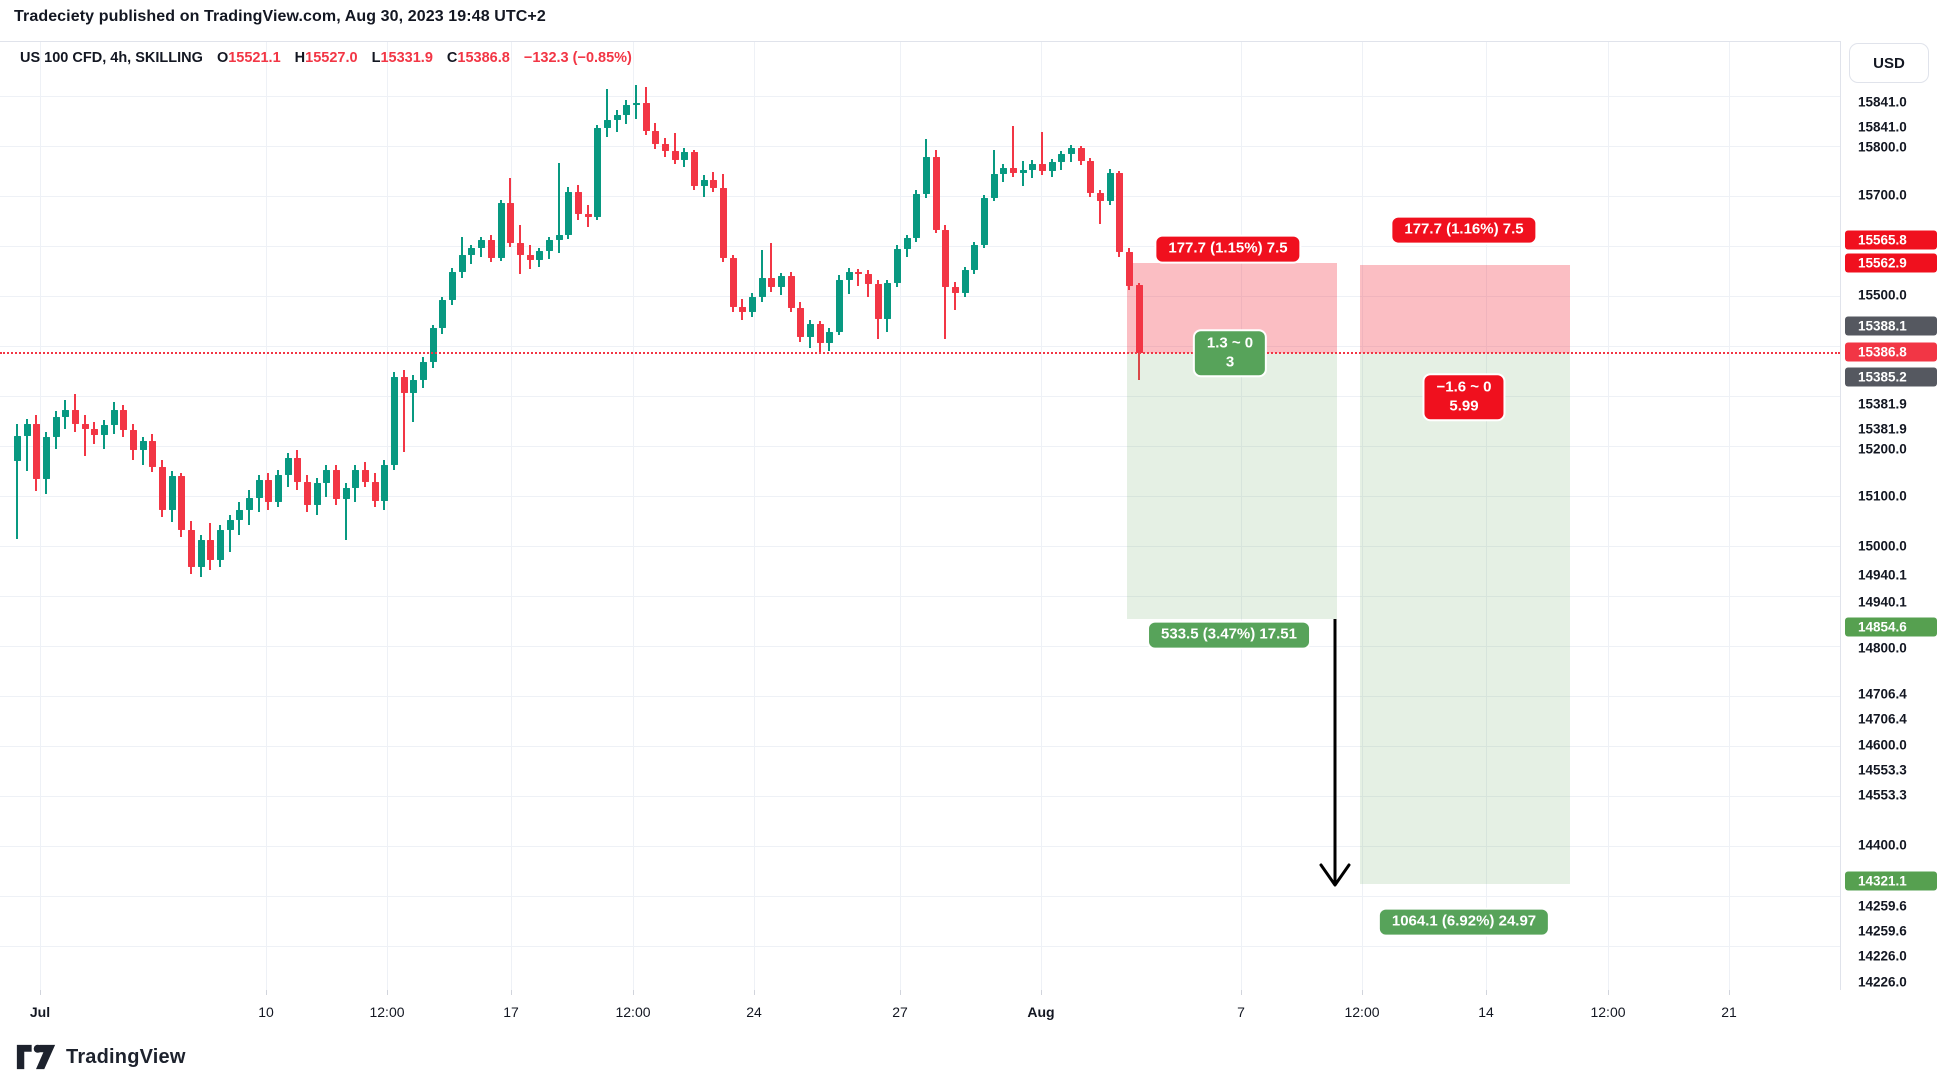 This screenshot has height=1089, width=1947. Describe the element at coordinates (1465, 618) in the screenshot. I see `short-position-tool-2-reward-box` at that location.